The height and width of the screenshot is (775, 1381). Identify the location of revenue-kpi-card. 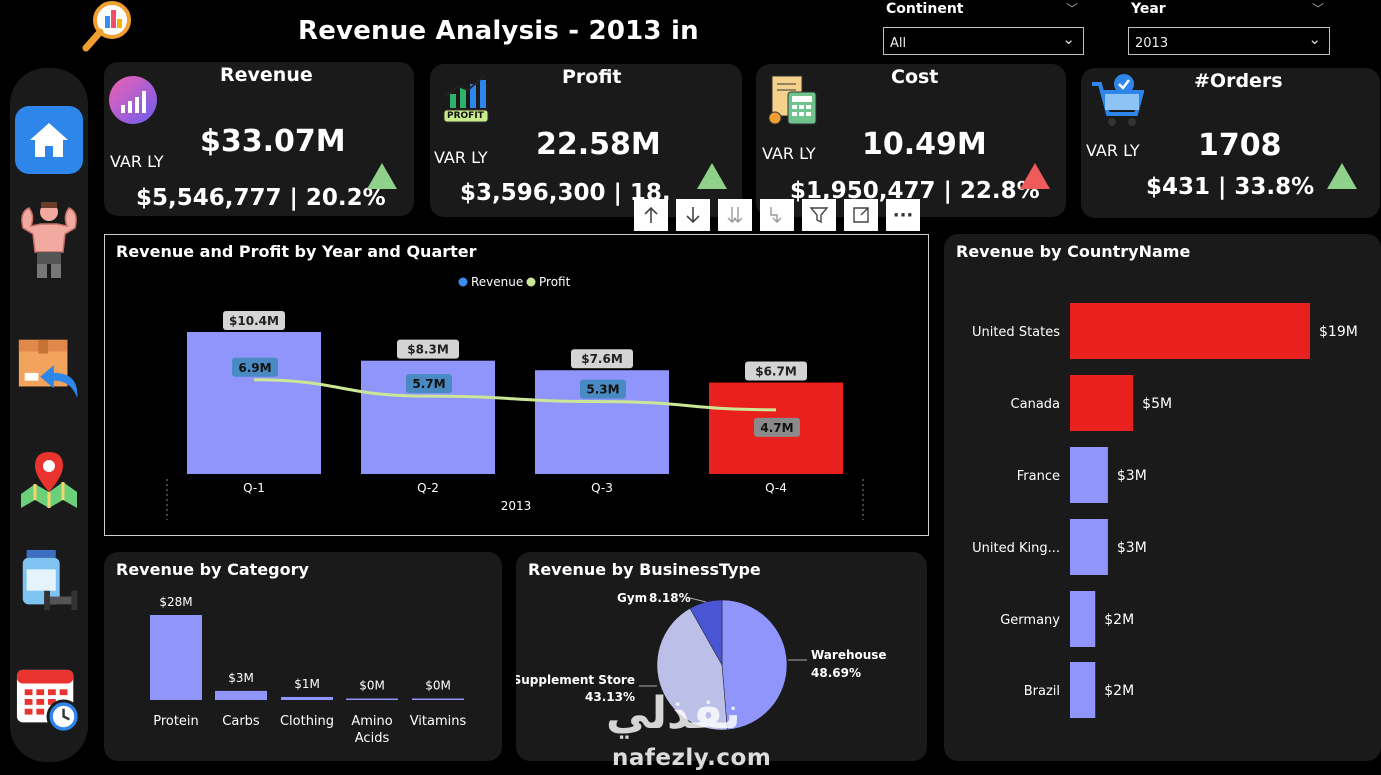
(259, 139).